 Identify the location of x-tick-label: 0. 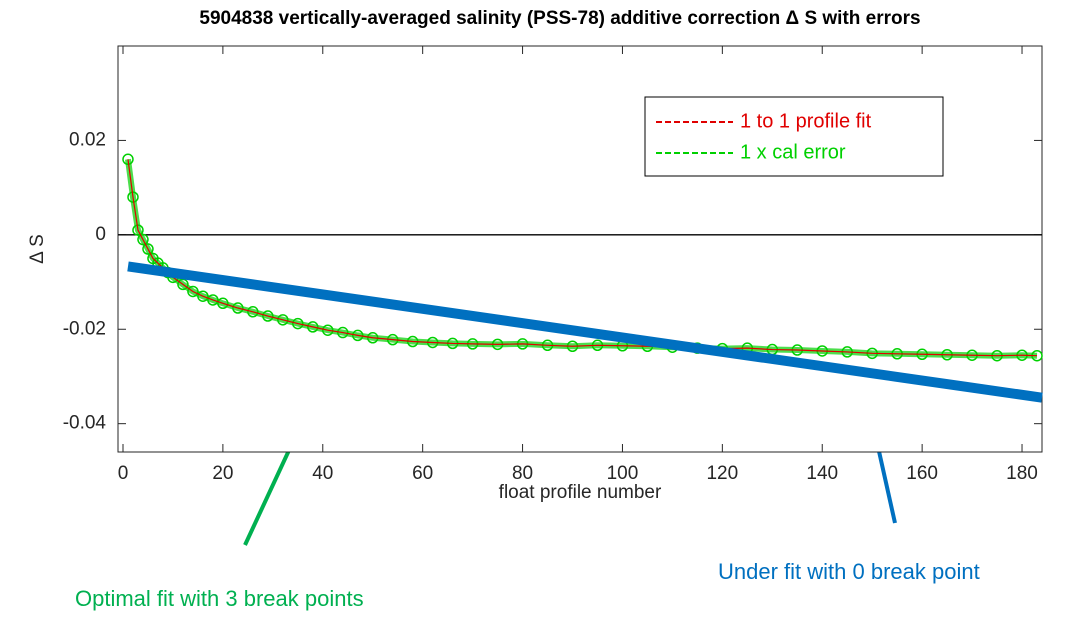
(123, 473).